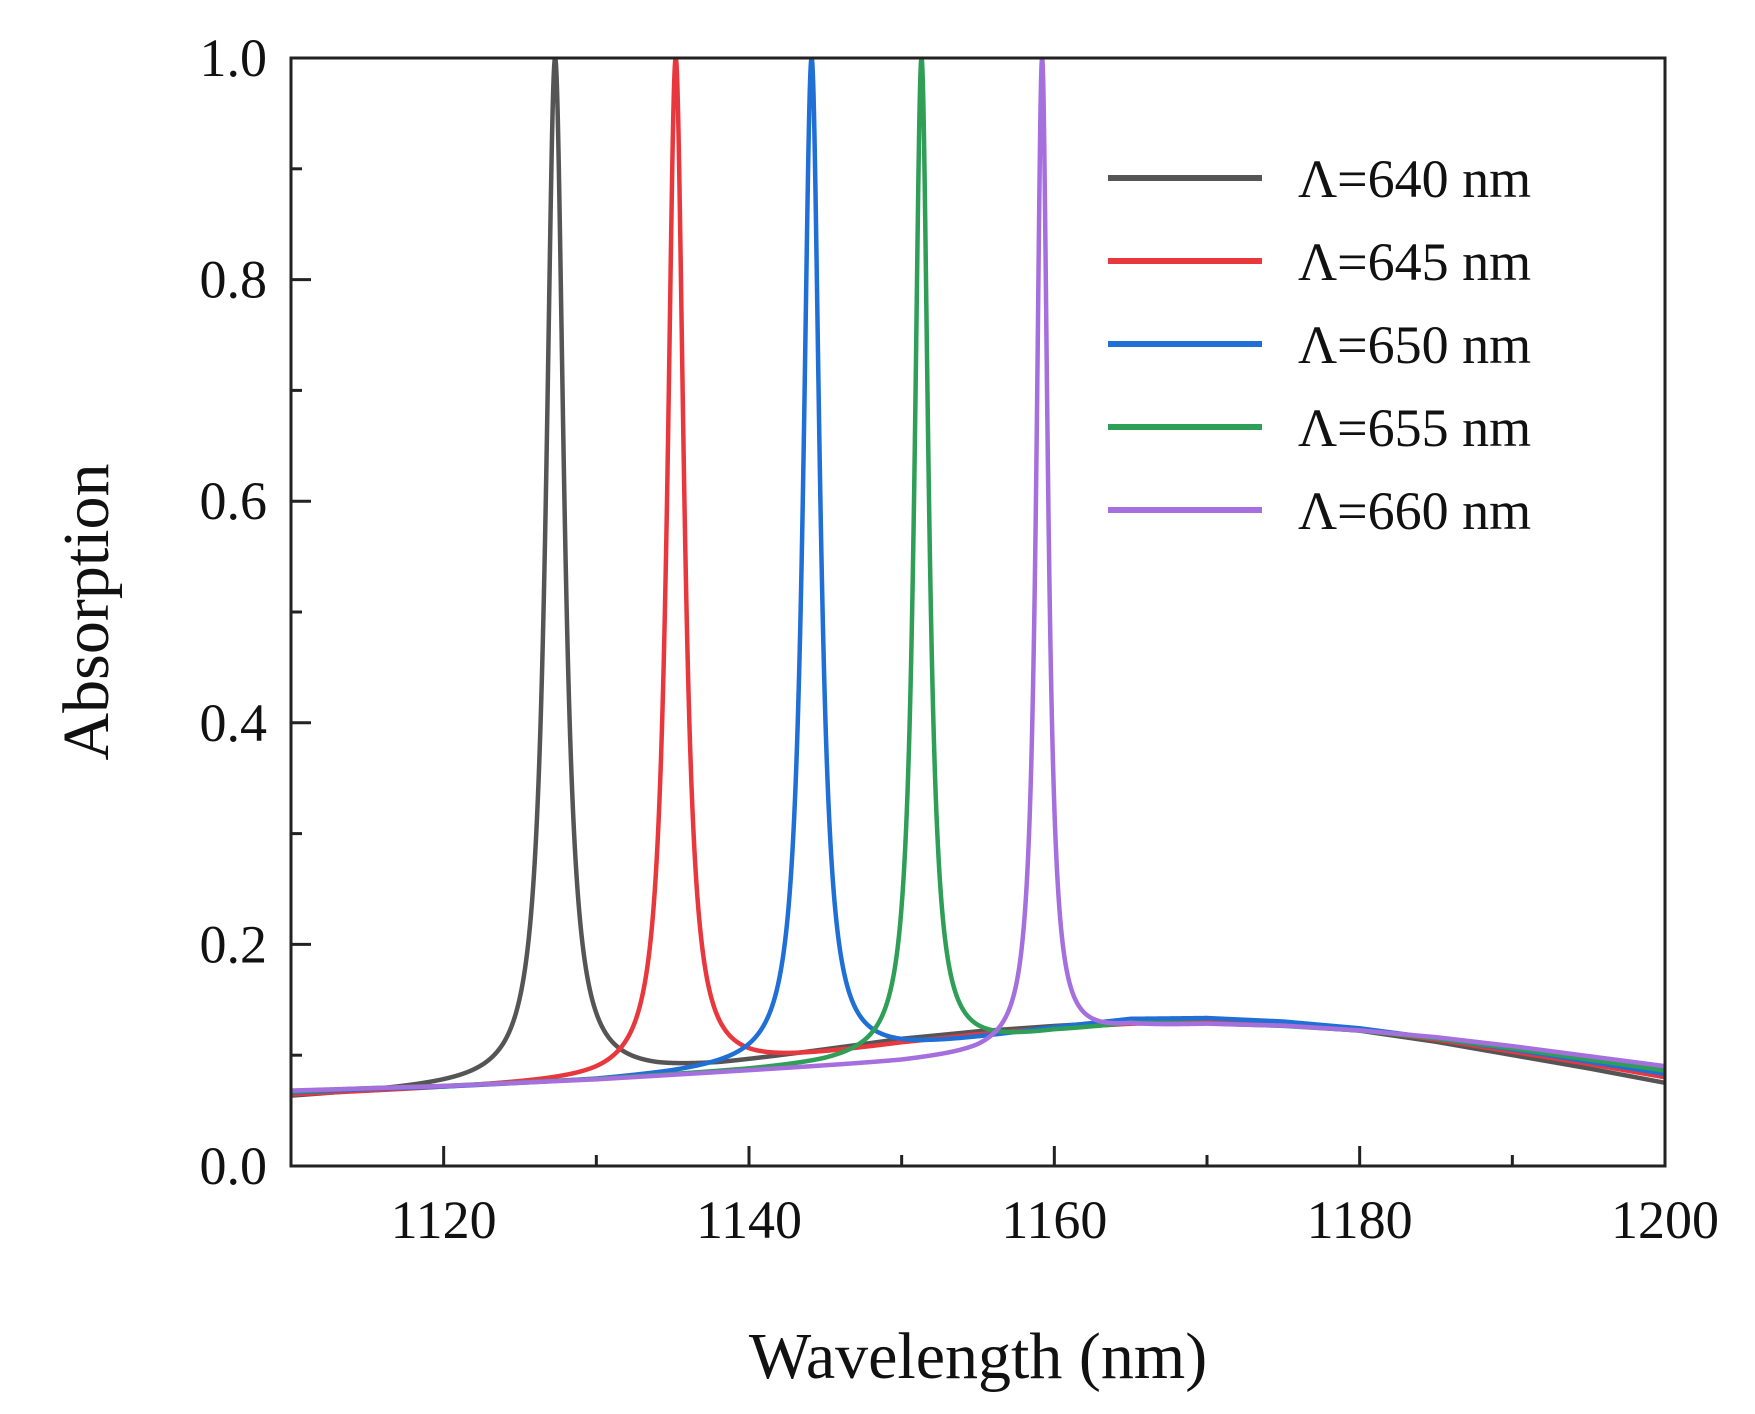 This screenshot has width=1755, height=1414. What do you see at coordinates (1054, 1220) in the screenshot?
I see `x-tick-label: 1160` at bounding box center [1054, 1220].